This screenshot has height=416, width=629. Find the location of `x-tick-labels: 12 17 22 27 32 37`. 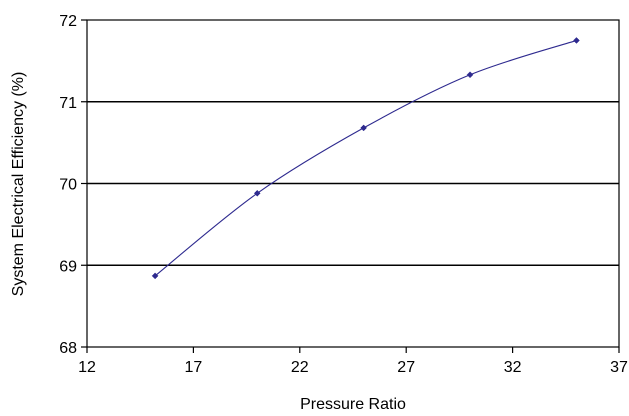

x-tick-labels: 12 17 22 27 32 37 is located at coordinates (353, 367).